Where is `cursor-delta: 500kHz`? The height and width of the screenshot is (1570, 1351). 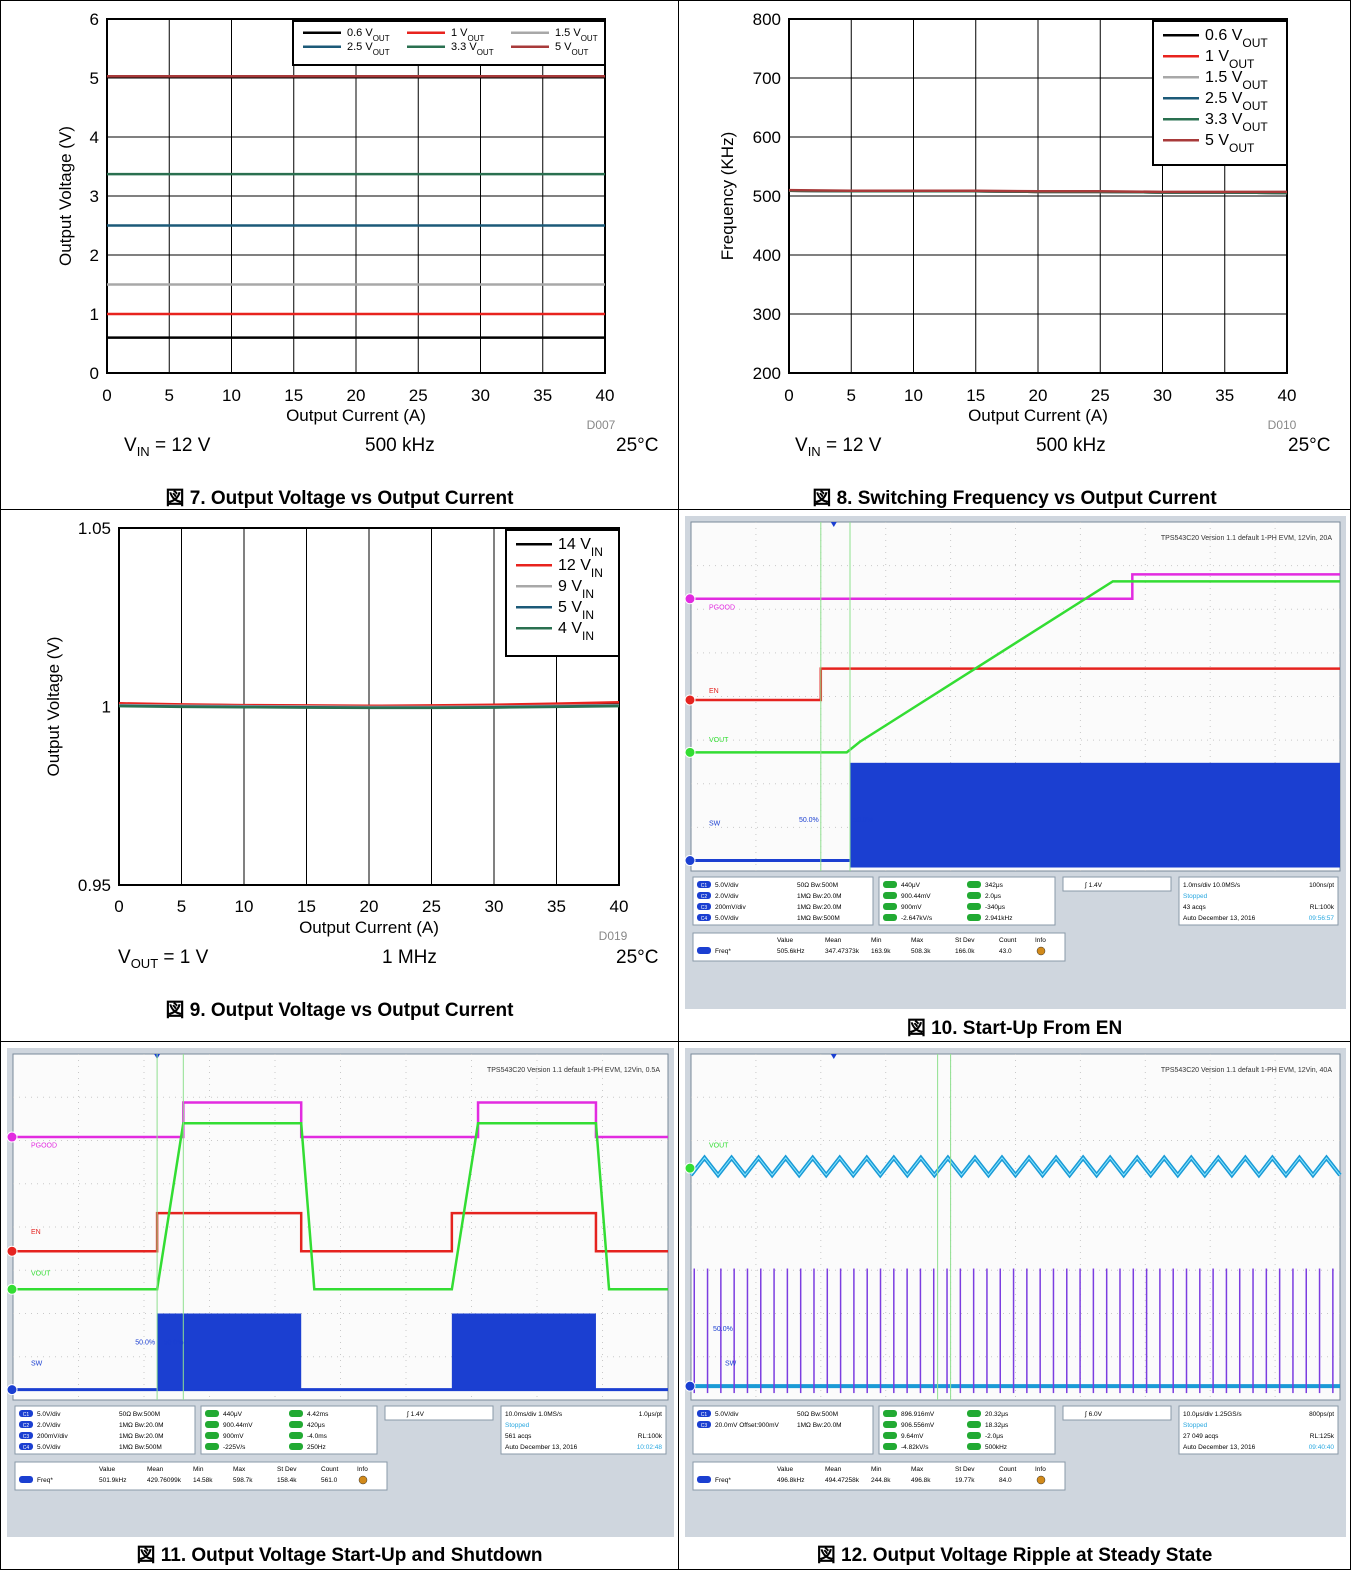
cursor-delta: 500kHz is located at coordinates (996, 1447).